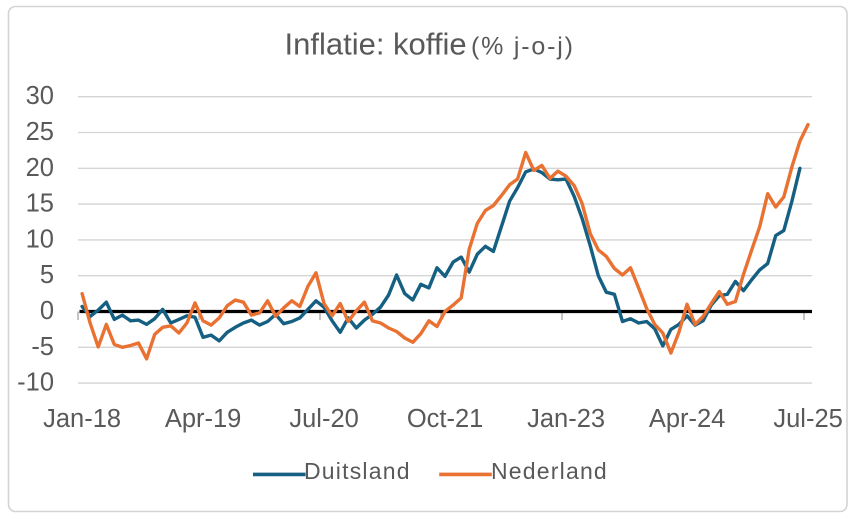 The image size is (858, 521). Describe the element at coordinates (376, 44) in the screenshot. I see `svg-text: Inflatie: koffie` at that location.